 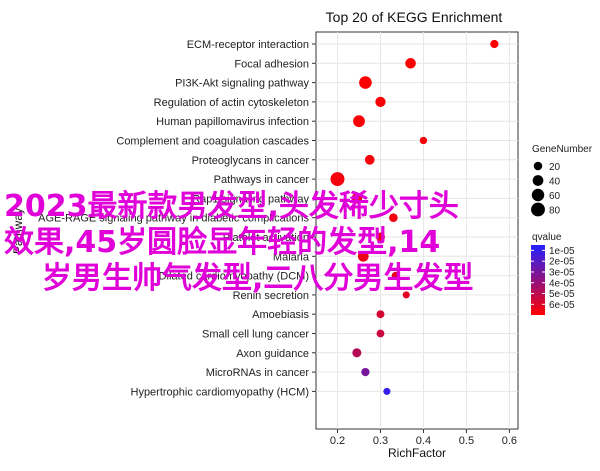 I want to click on x-tick-label: 0.2, so click(x=337, y=441).